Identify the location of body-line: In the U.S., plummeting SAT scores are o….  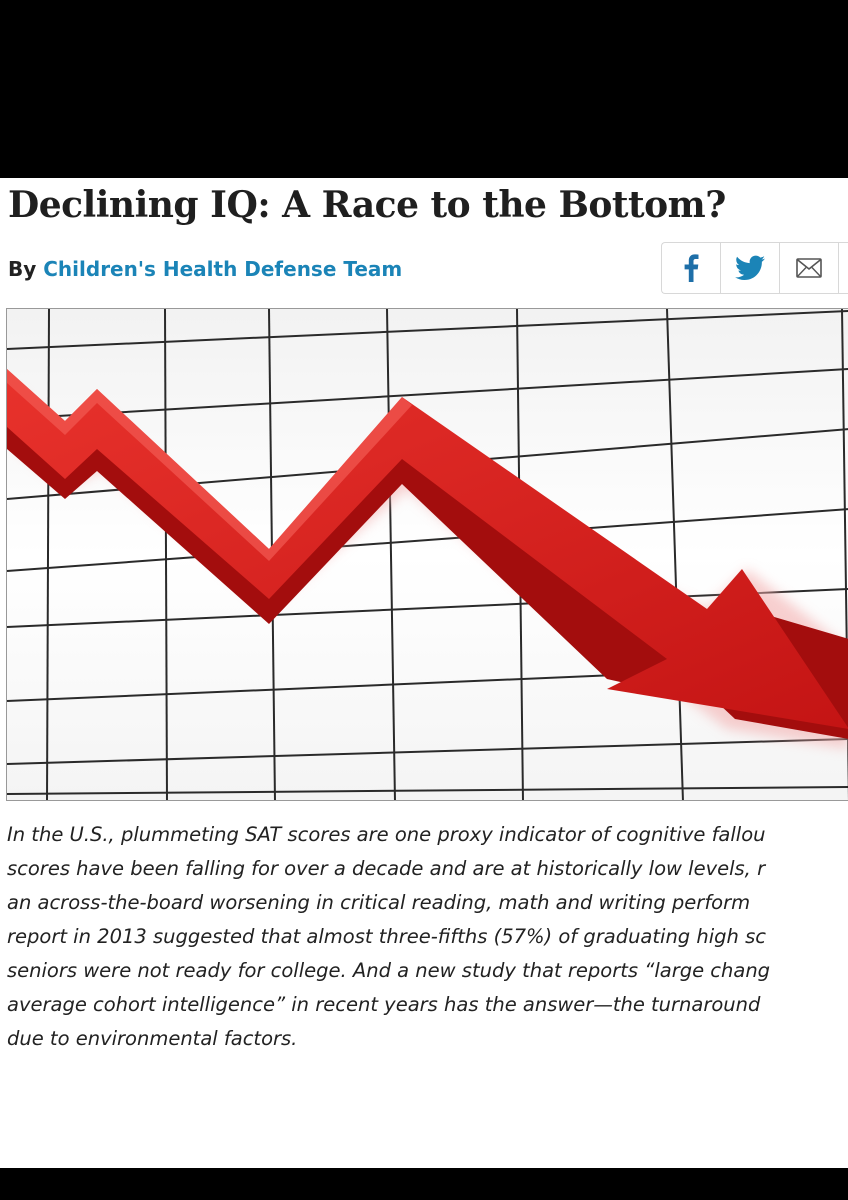
(386, 834).